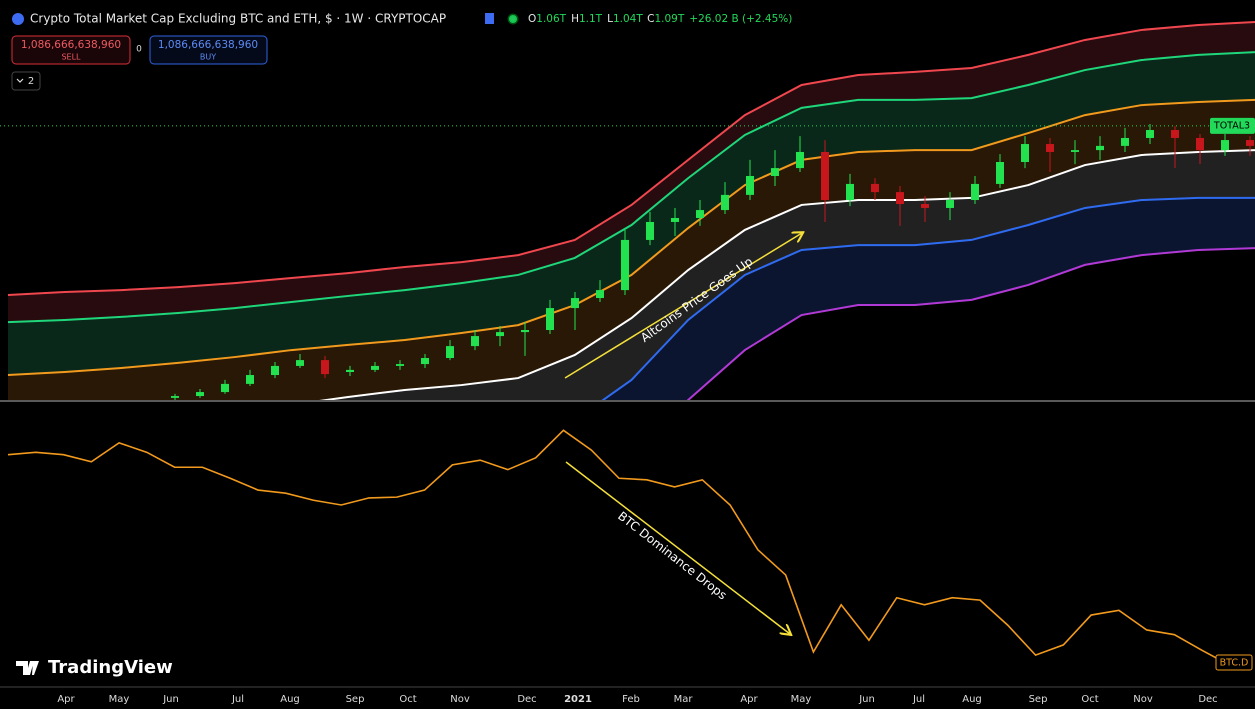  Describe the element at coordinates (650, 19) in the screenshot. I see `ohlc-key: C` at that location.